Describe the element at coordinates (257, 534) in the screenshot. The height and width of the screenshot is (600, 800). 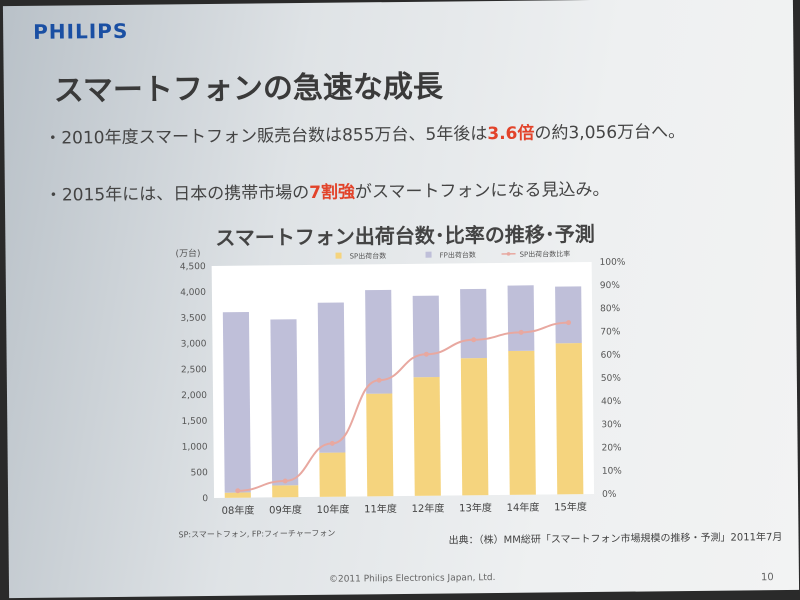
I see `abbreviation-note: SP:スマートフォン, FP:フィーチャーフォン` at that location.